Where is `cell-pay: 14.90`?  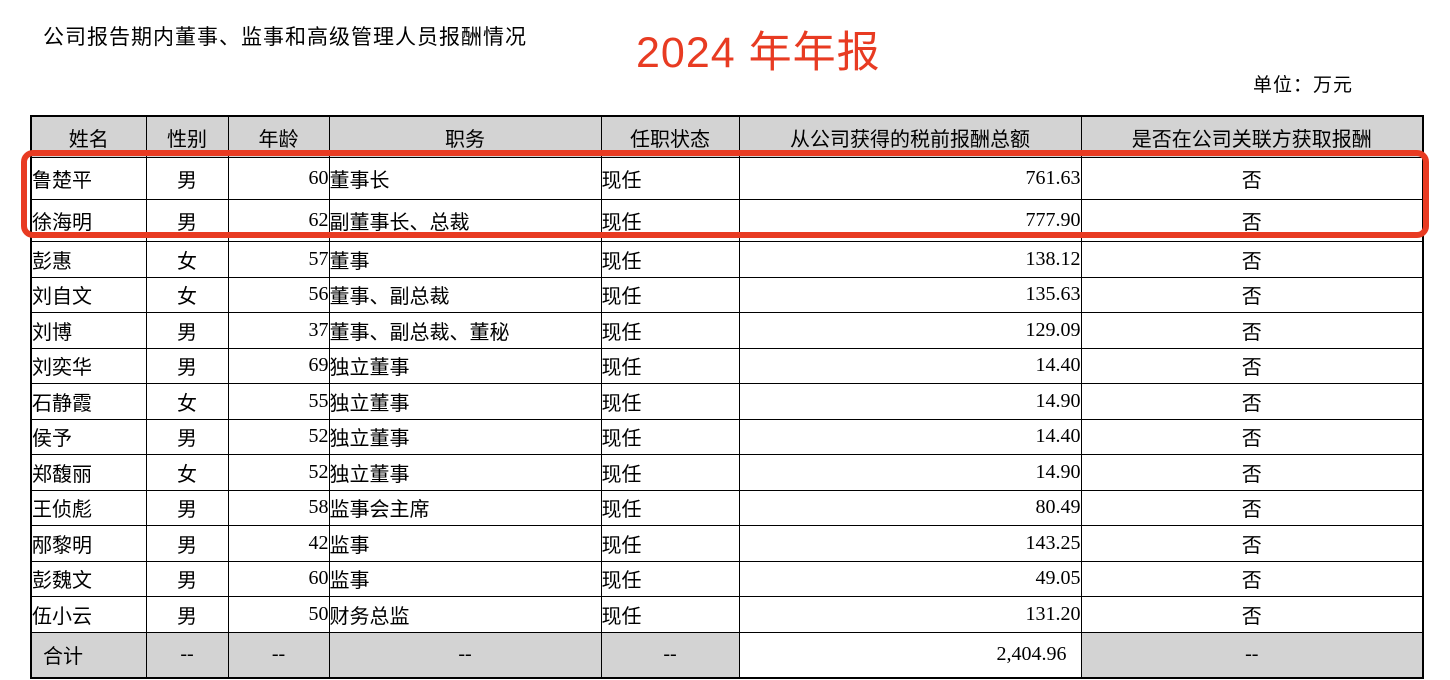
cell-pay: 14.90 is located at coordinates (910, 472).